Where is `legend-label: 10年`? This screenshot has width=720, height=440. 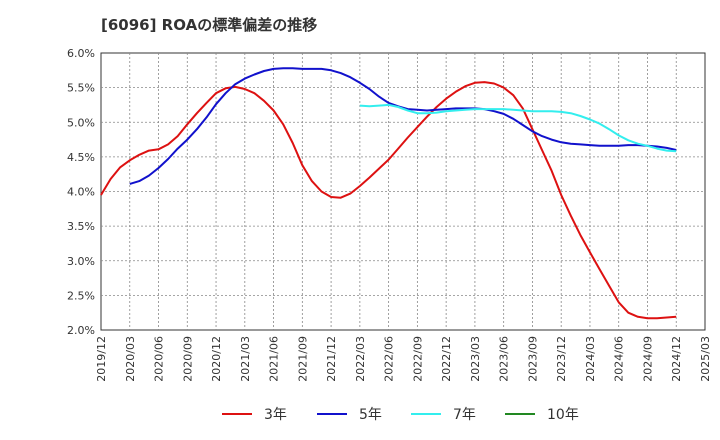
legend-label: 10年 is located at coordinates (563, 415).